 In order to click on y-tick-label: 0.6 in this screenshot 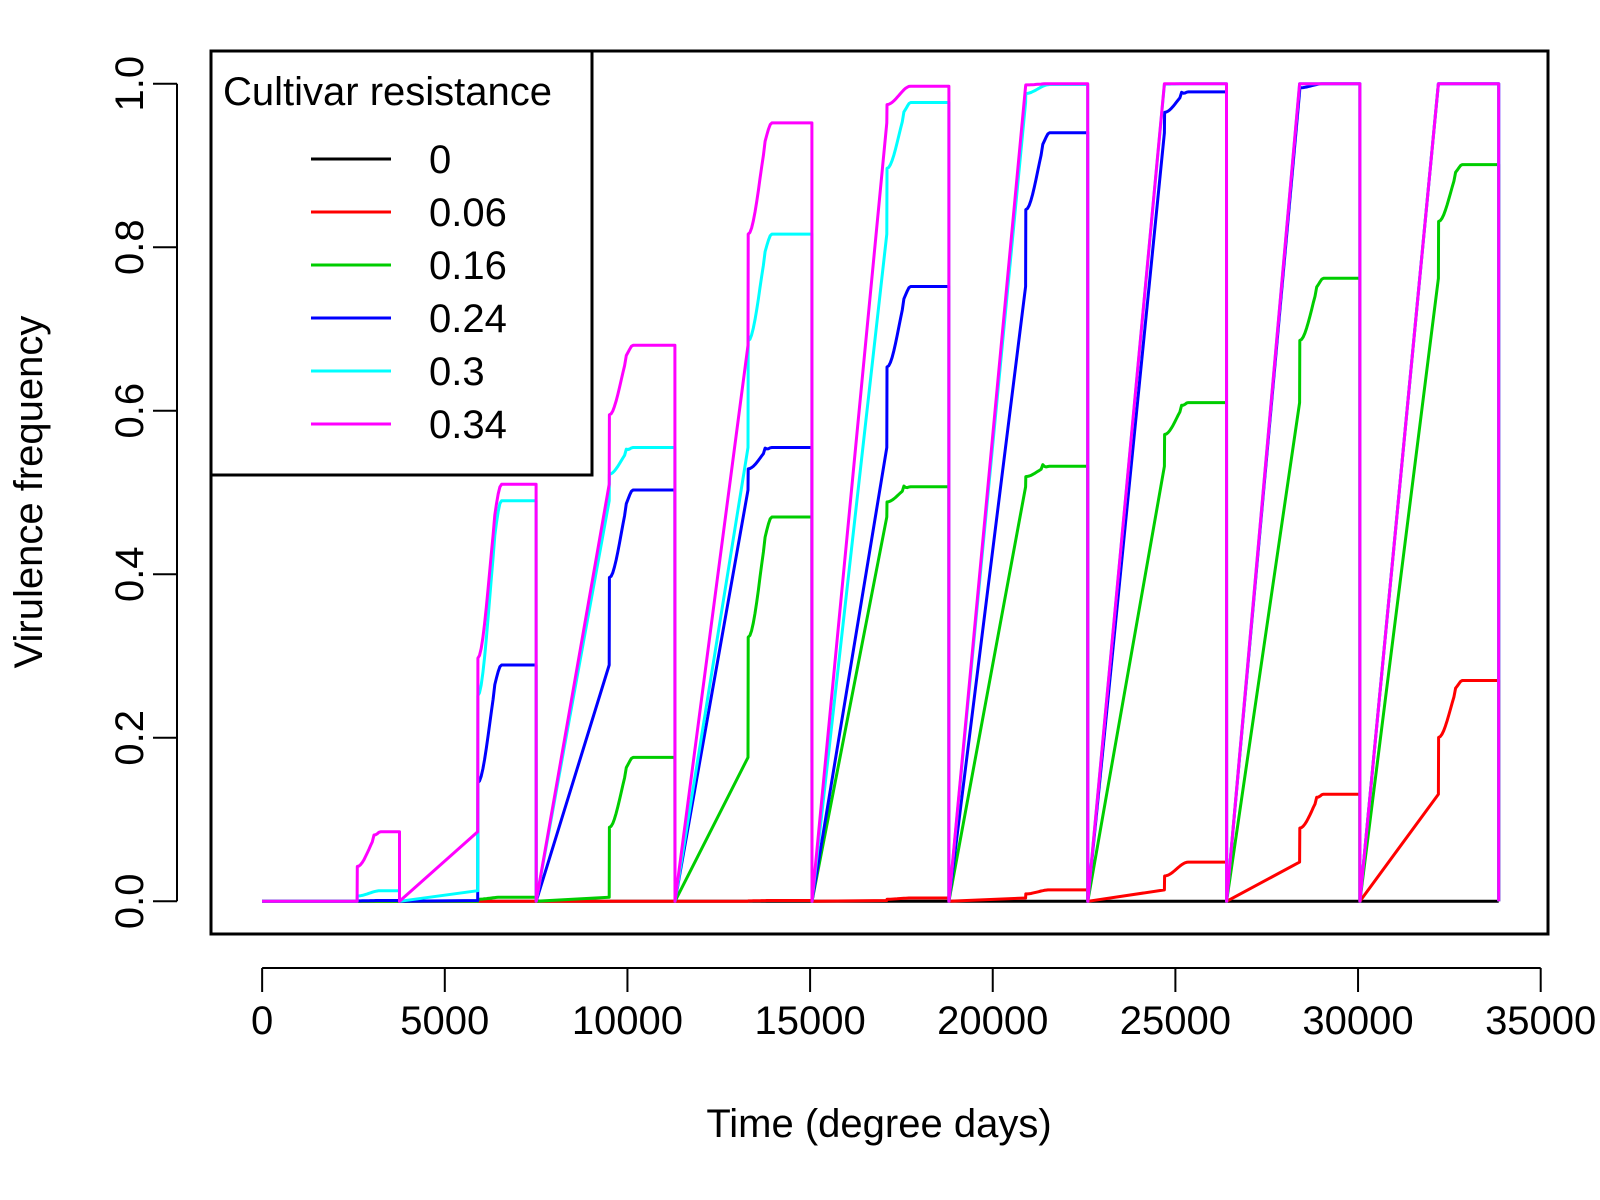, I will do `click(130, 411)`.